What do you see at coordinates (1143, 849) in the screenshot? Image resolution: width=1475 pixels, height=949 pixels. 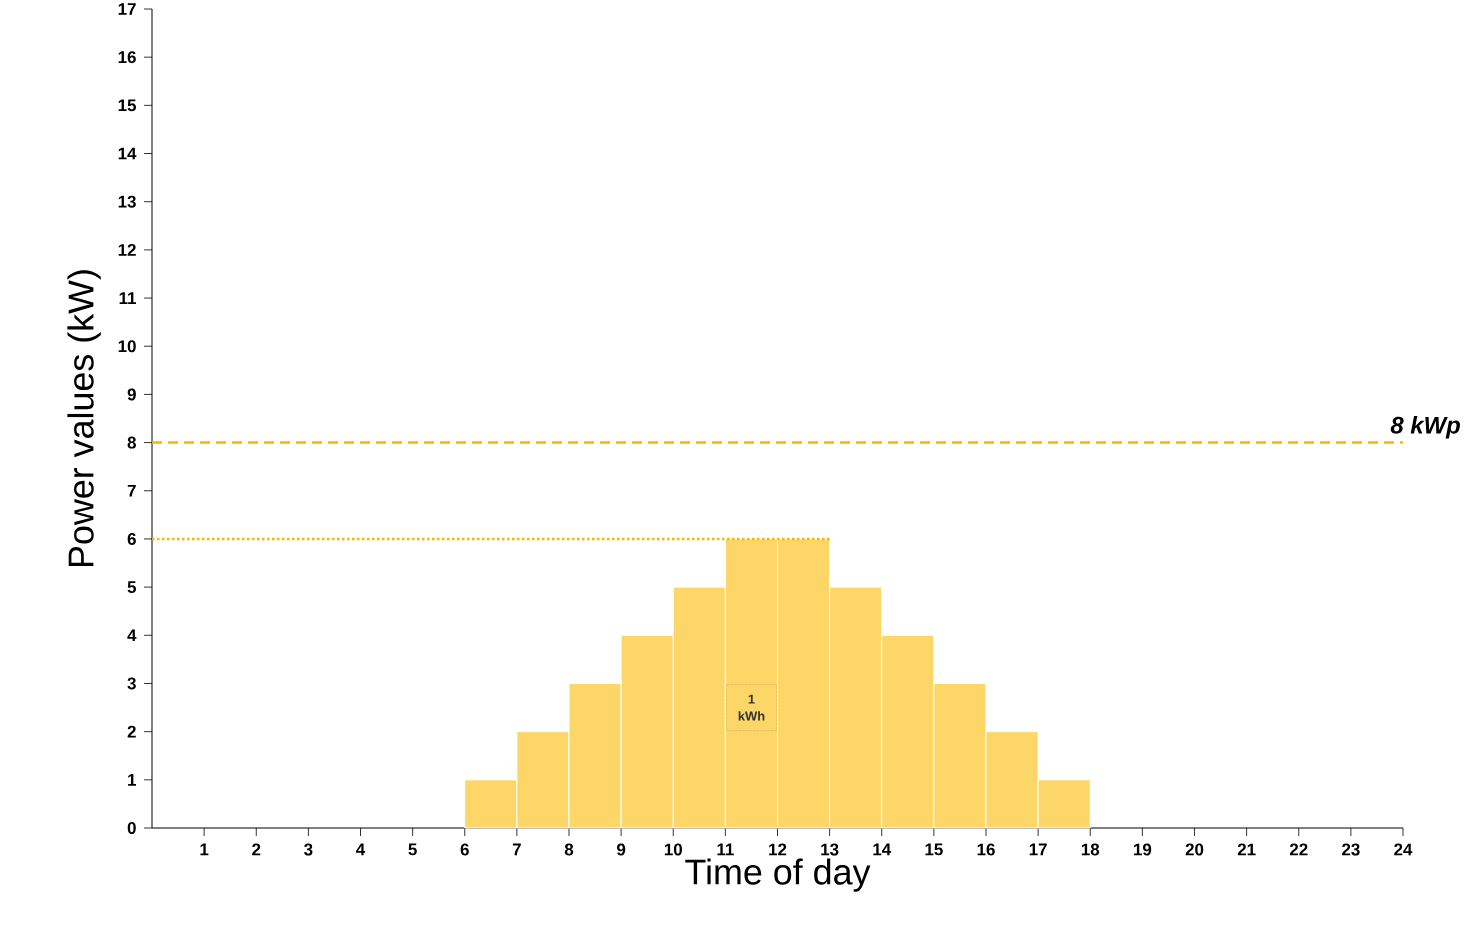 I see `x-tick-label: 19` at bounding box center [1143, 849].